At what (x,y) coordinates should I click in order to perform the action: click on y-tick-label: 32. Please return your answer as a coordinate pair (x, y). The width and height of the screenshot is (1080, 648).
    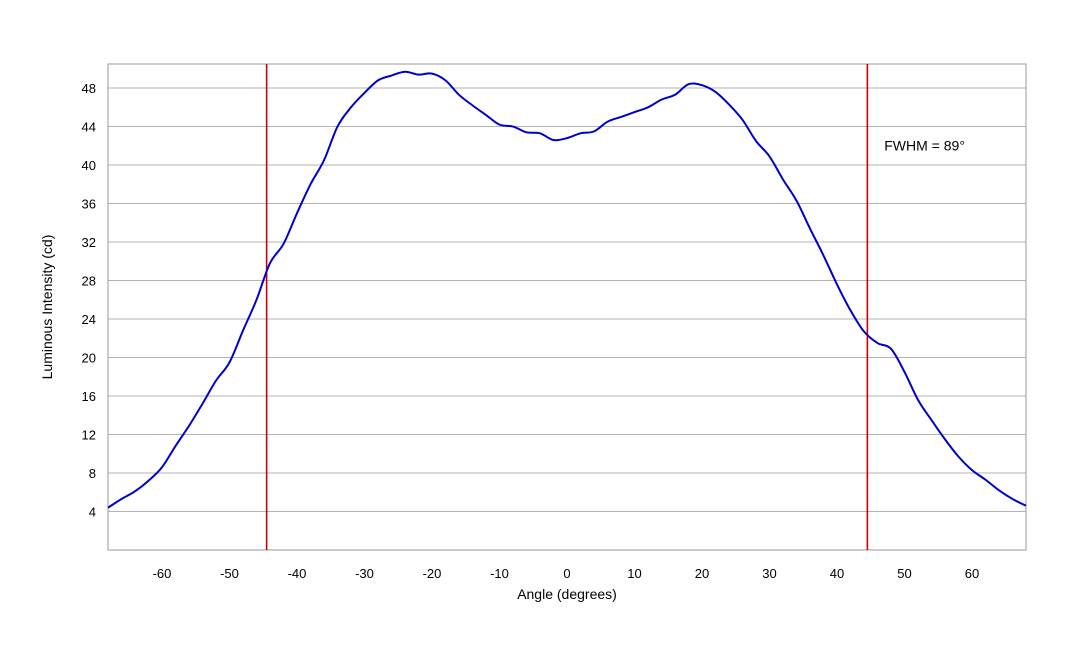
    Looking at the image, I should click on (89, 242).